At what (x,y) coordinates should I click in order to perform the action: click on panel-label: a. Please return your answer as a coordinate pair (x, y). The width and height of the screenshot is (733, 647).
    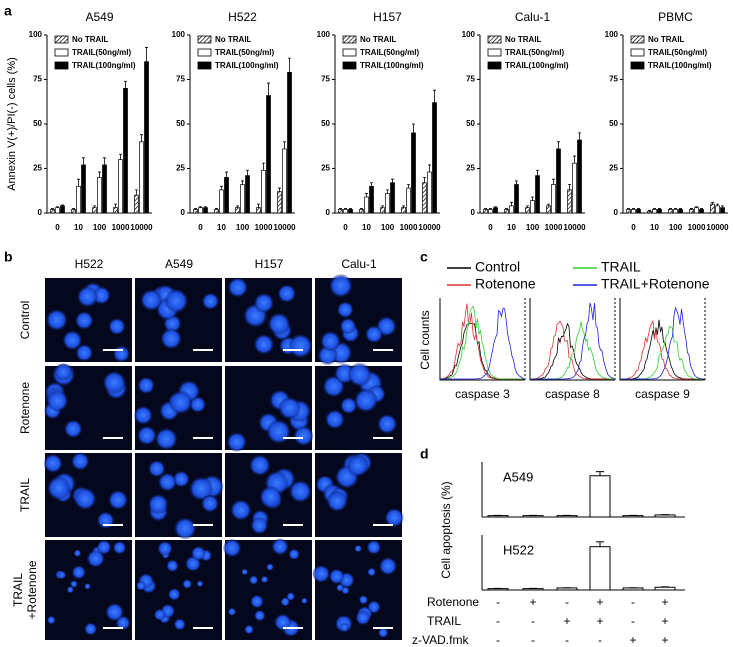
    Looking at the image, I should click on (8, 11).